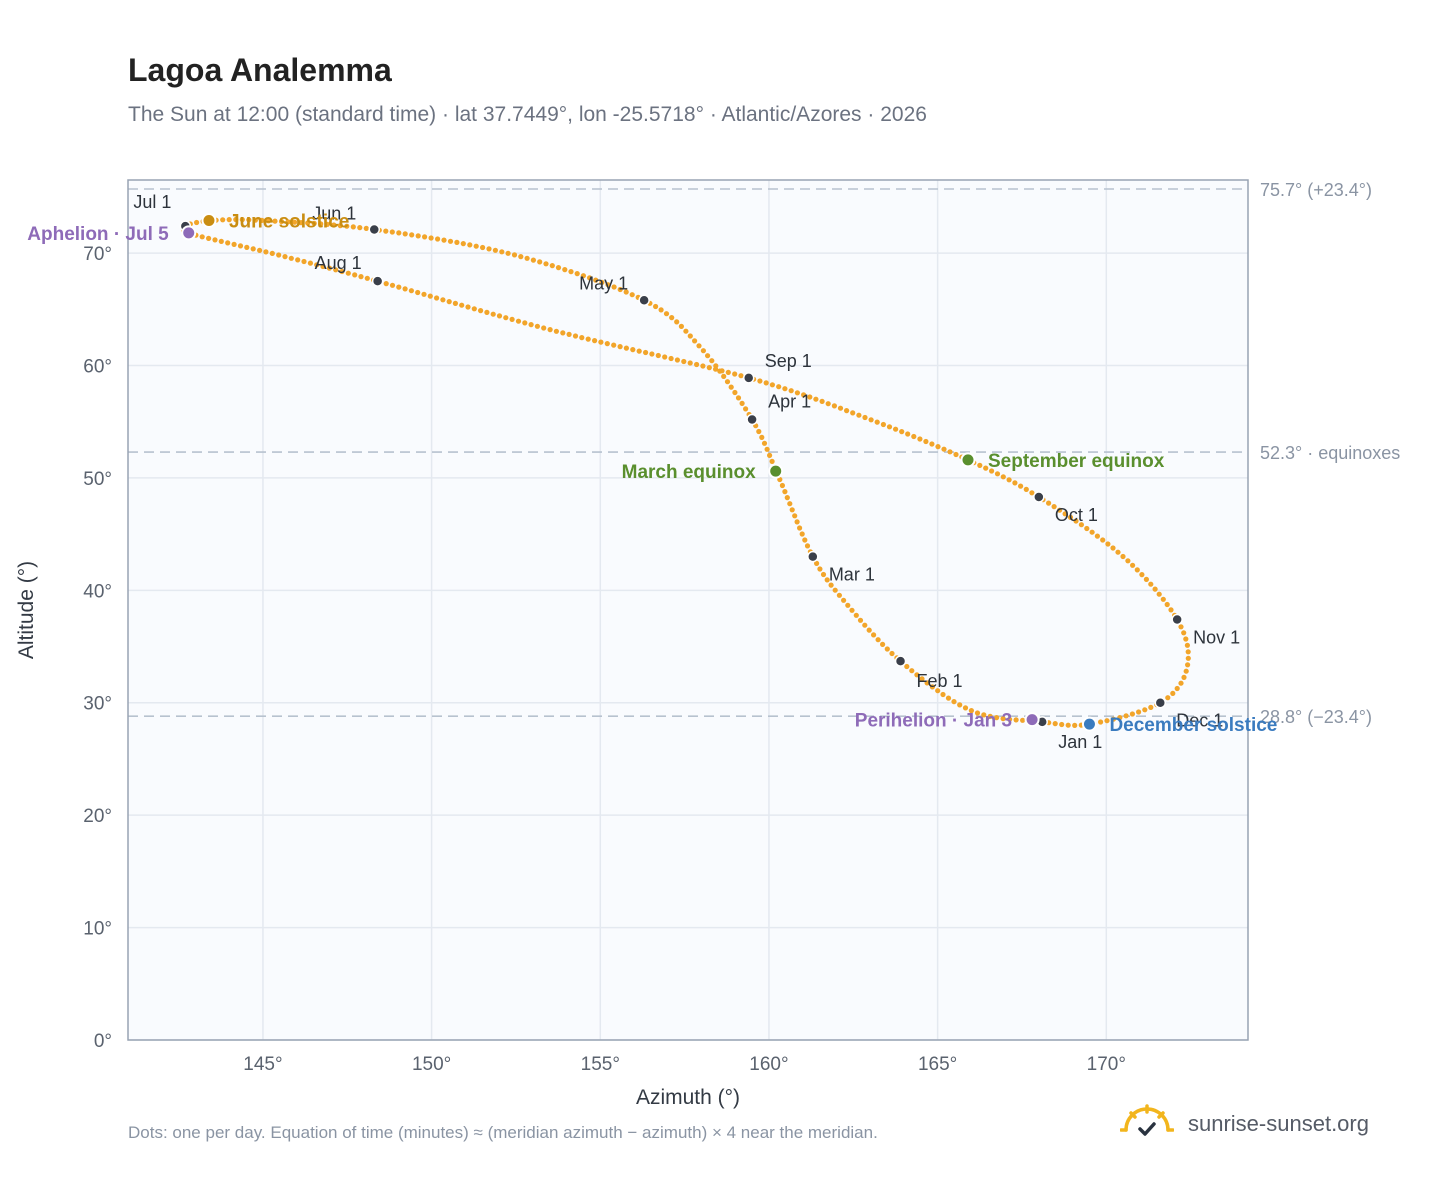 Image resolution: width=1448 pixels, height=1188 pixels. I want to click on reference-line-label: 52.3° · equinoxes, so click(1330, 453).